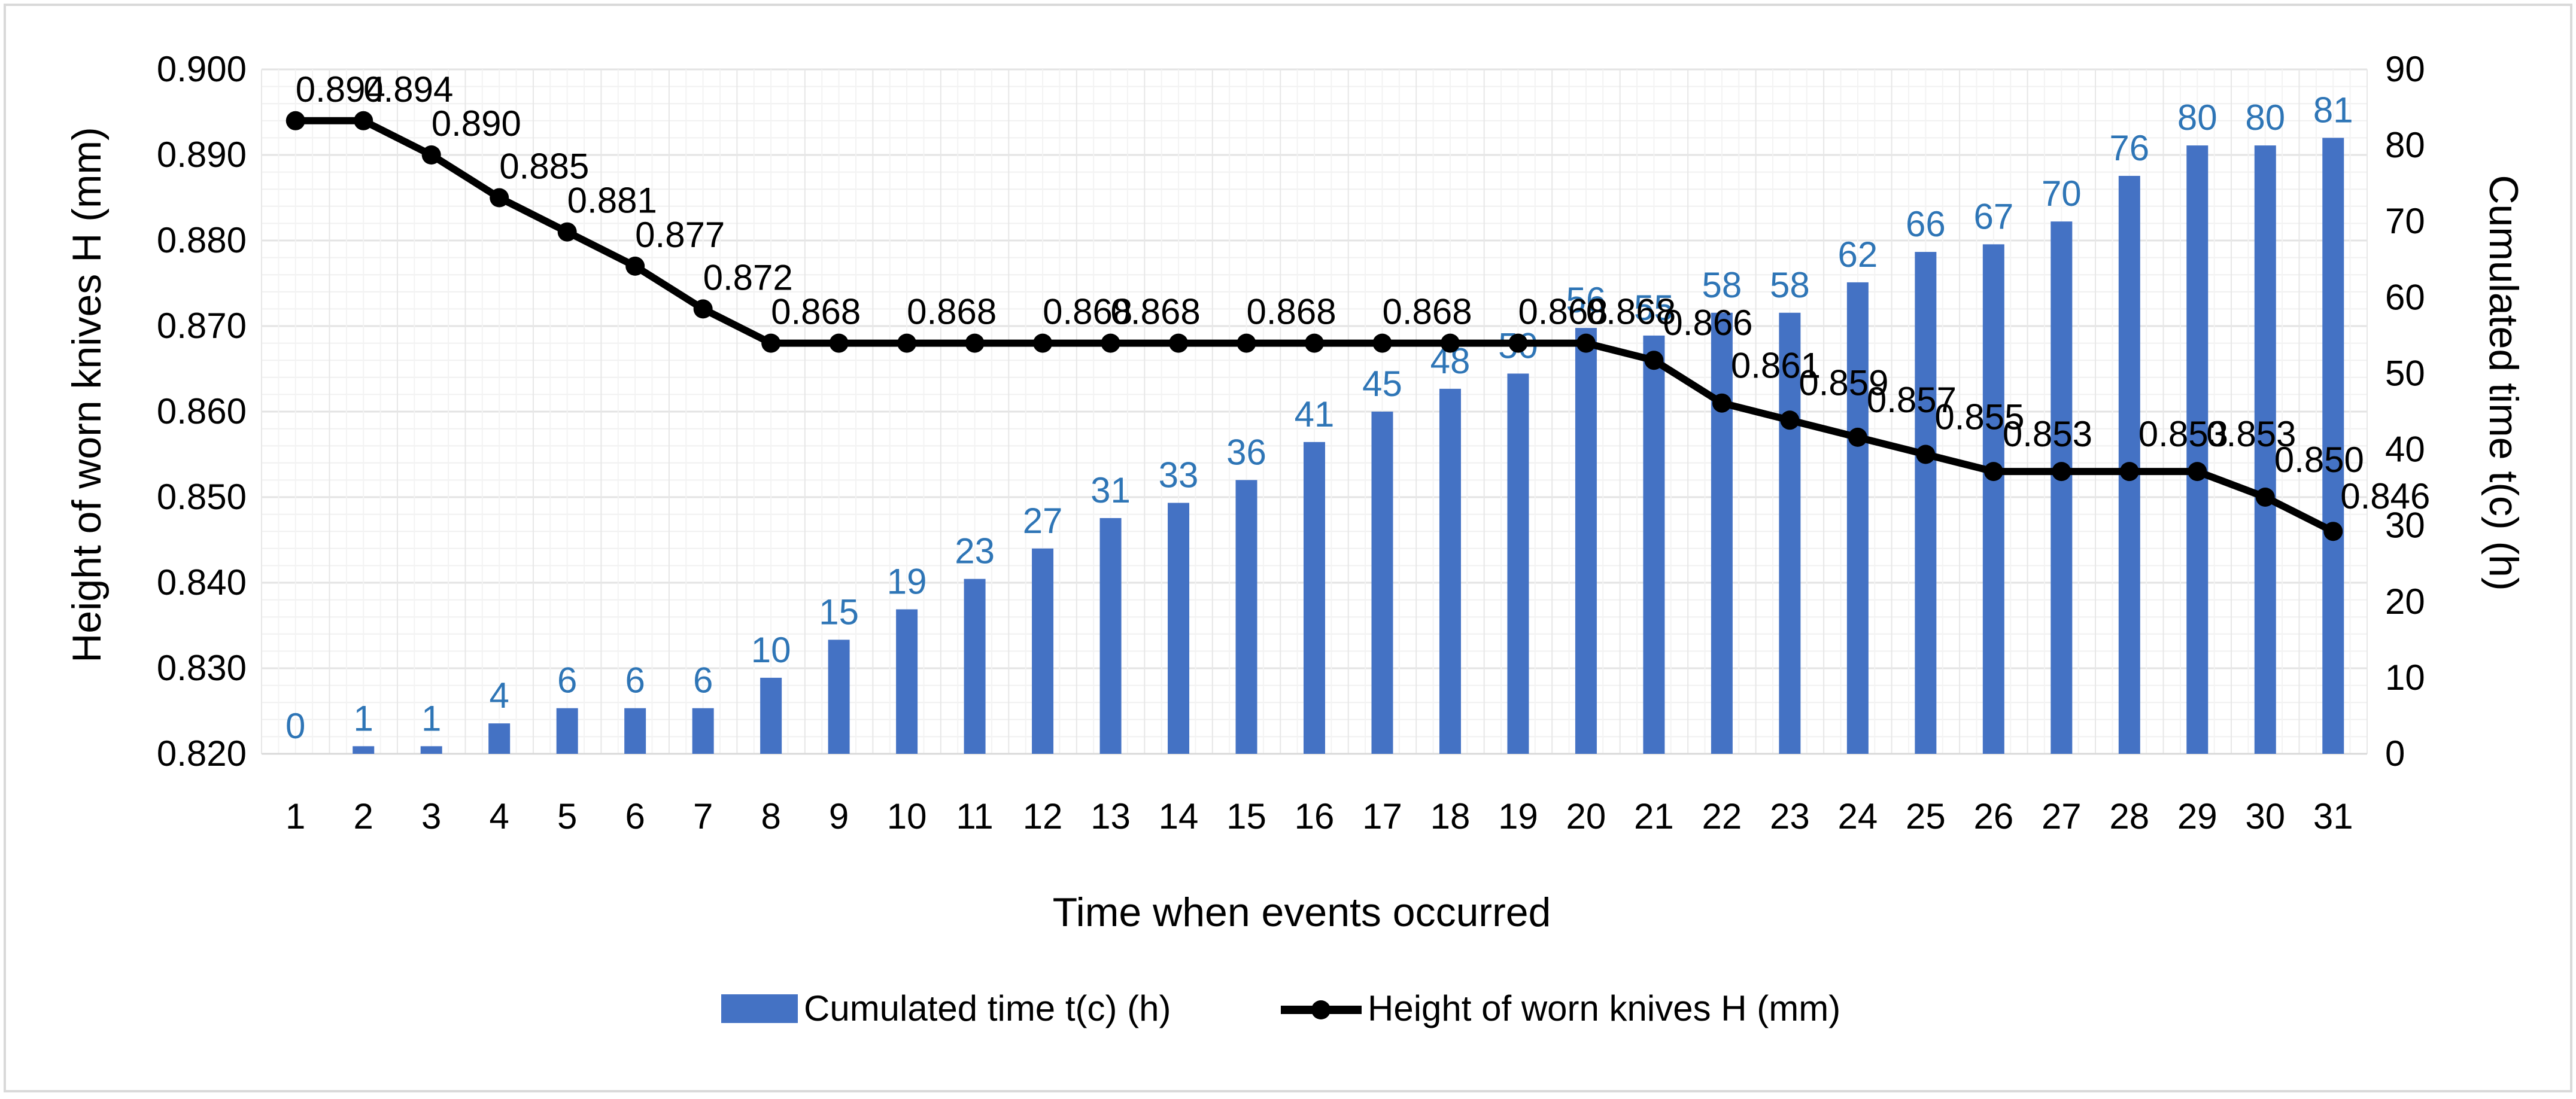 This screenshot has height=1099, width=2576. Describe the element at coordinates (703, 816) in the screenshot. I see `x-tick-label: 7` at that location.